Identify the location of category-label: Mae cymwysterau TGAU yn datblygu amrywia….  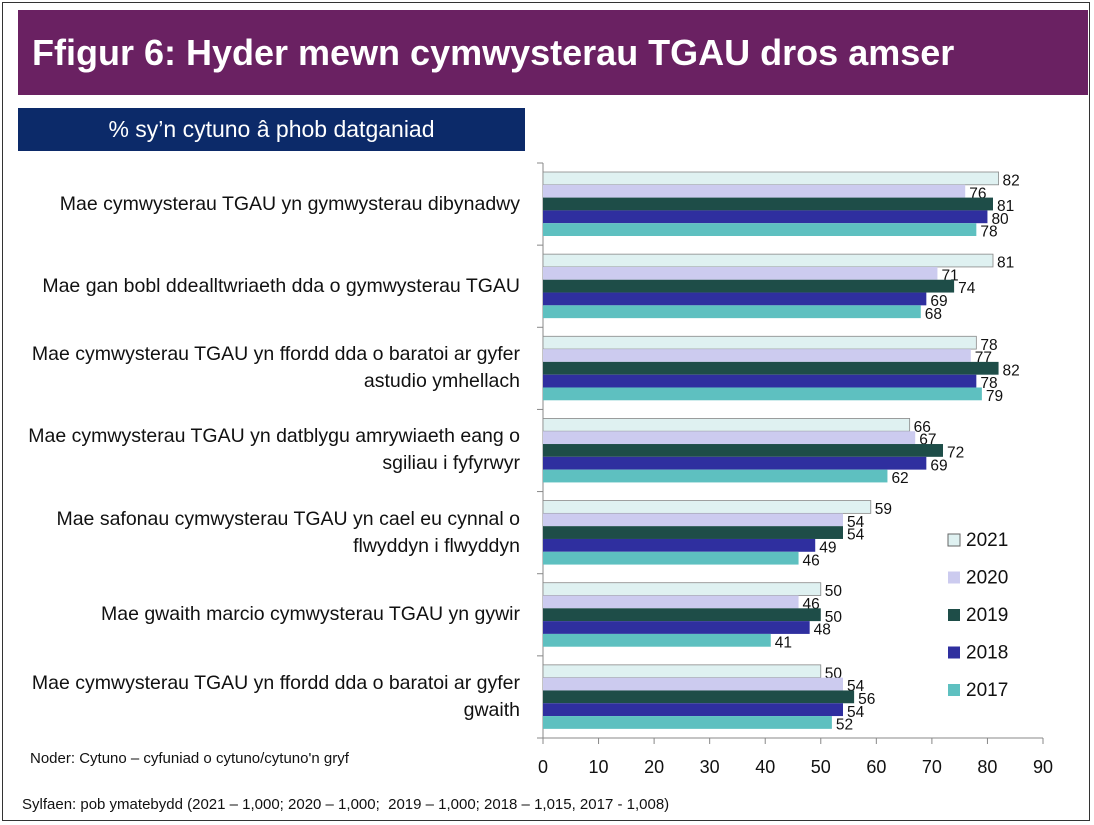
(274, 450).